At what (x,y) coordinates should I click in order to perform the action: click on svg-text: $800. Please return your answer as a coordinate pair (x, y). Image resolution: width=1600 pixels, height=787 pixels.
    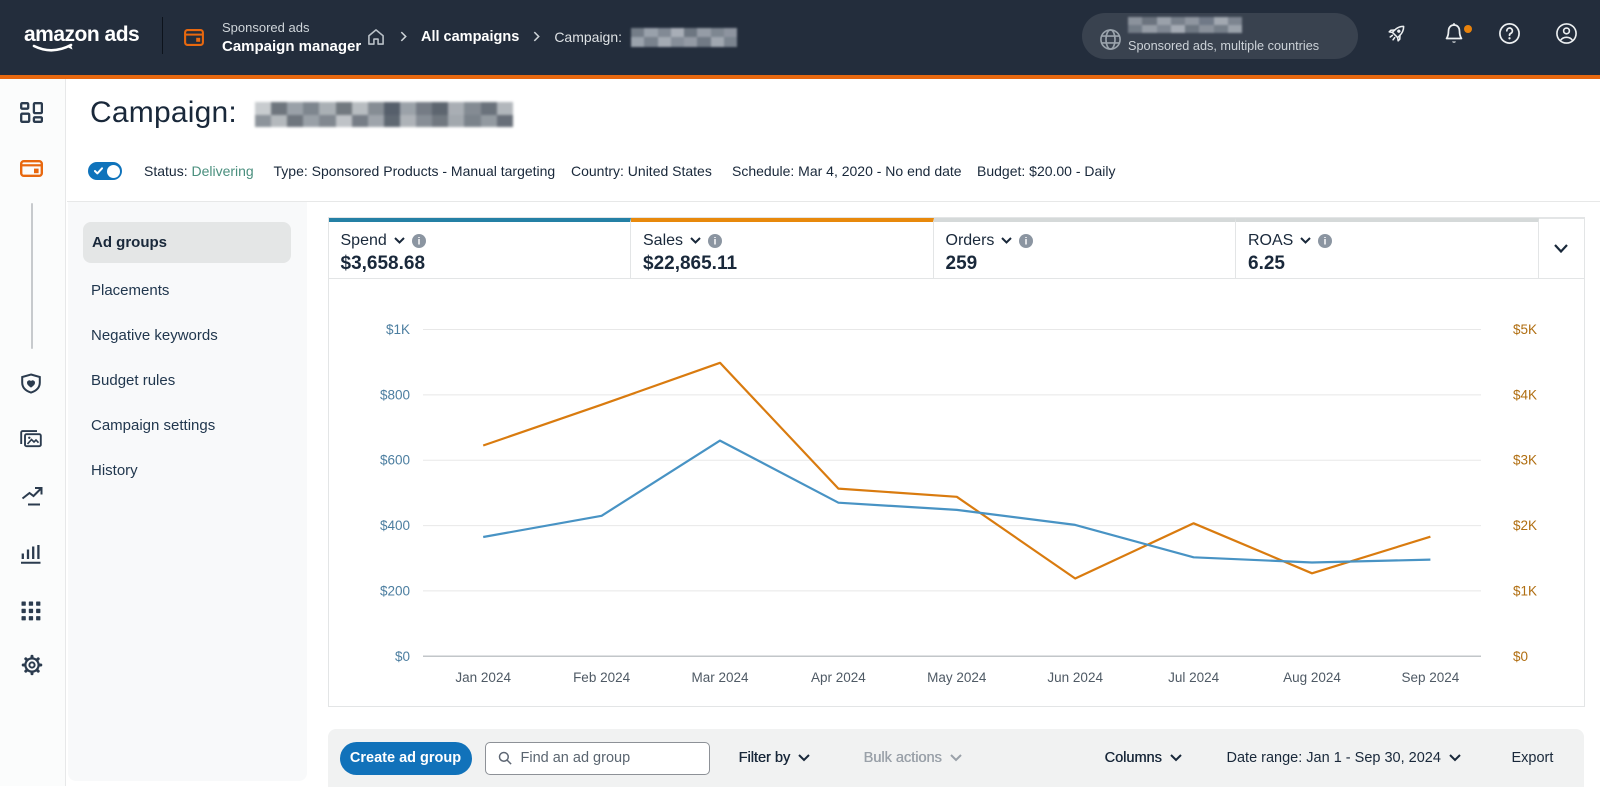
    Looking at the image, I should click on (394, 394).